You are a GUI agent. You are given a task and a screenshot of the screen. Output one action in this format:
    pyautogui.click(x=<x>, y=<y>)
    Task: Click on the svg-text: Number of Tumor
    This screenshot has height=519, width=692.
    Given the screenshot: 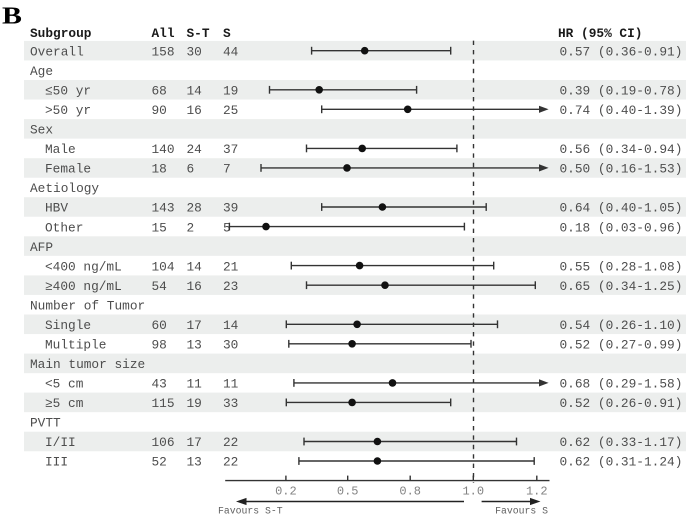 What is the action you would take?
    pyautogui.click(x=87, y=305)
    